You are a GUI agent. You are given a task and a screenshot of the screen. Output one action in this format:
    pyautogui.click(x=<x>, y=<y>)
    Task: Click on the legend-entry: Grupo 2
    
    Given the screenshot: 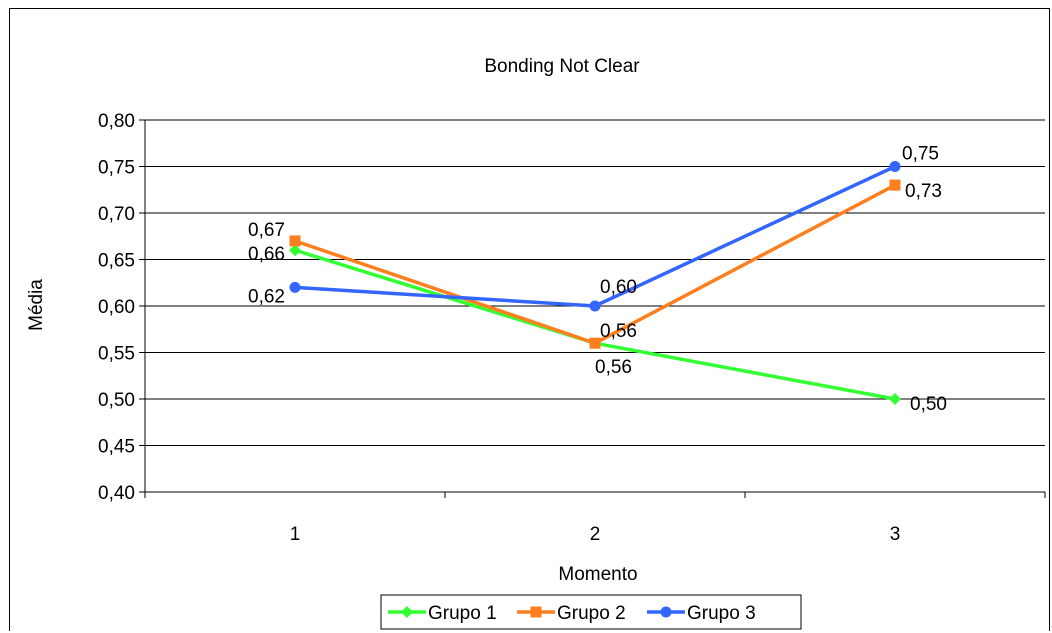 What is the action you would take?
    pyautogui.click(x=571, y=613)
    